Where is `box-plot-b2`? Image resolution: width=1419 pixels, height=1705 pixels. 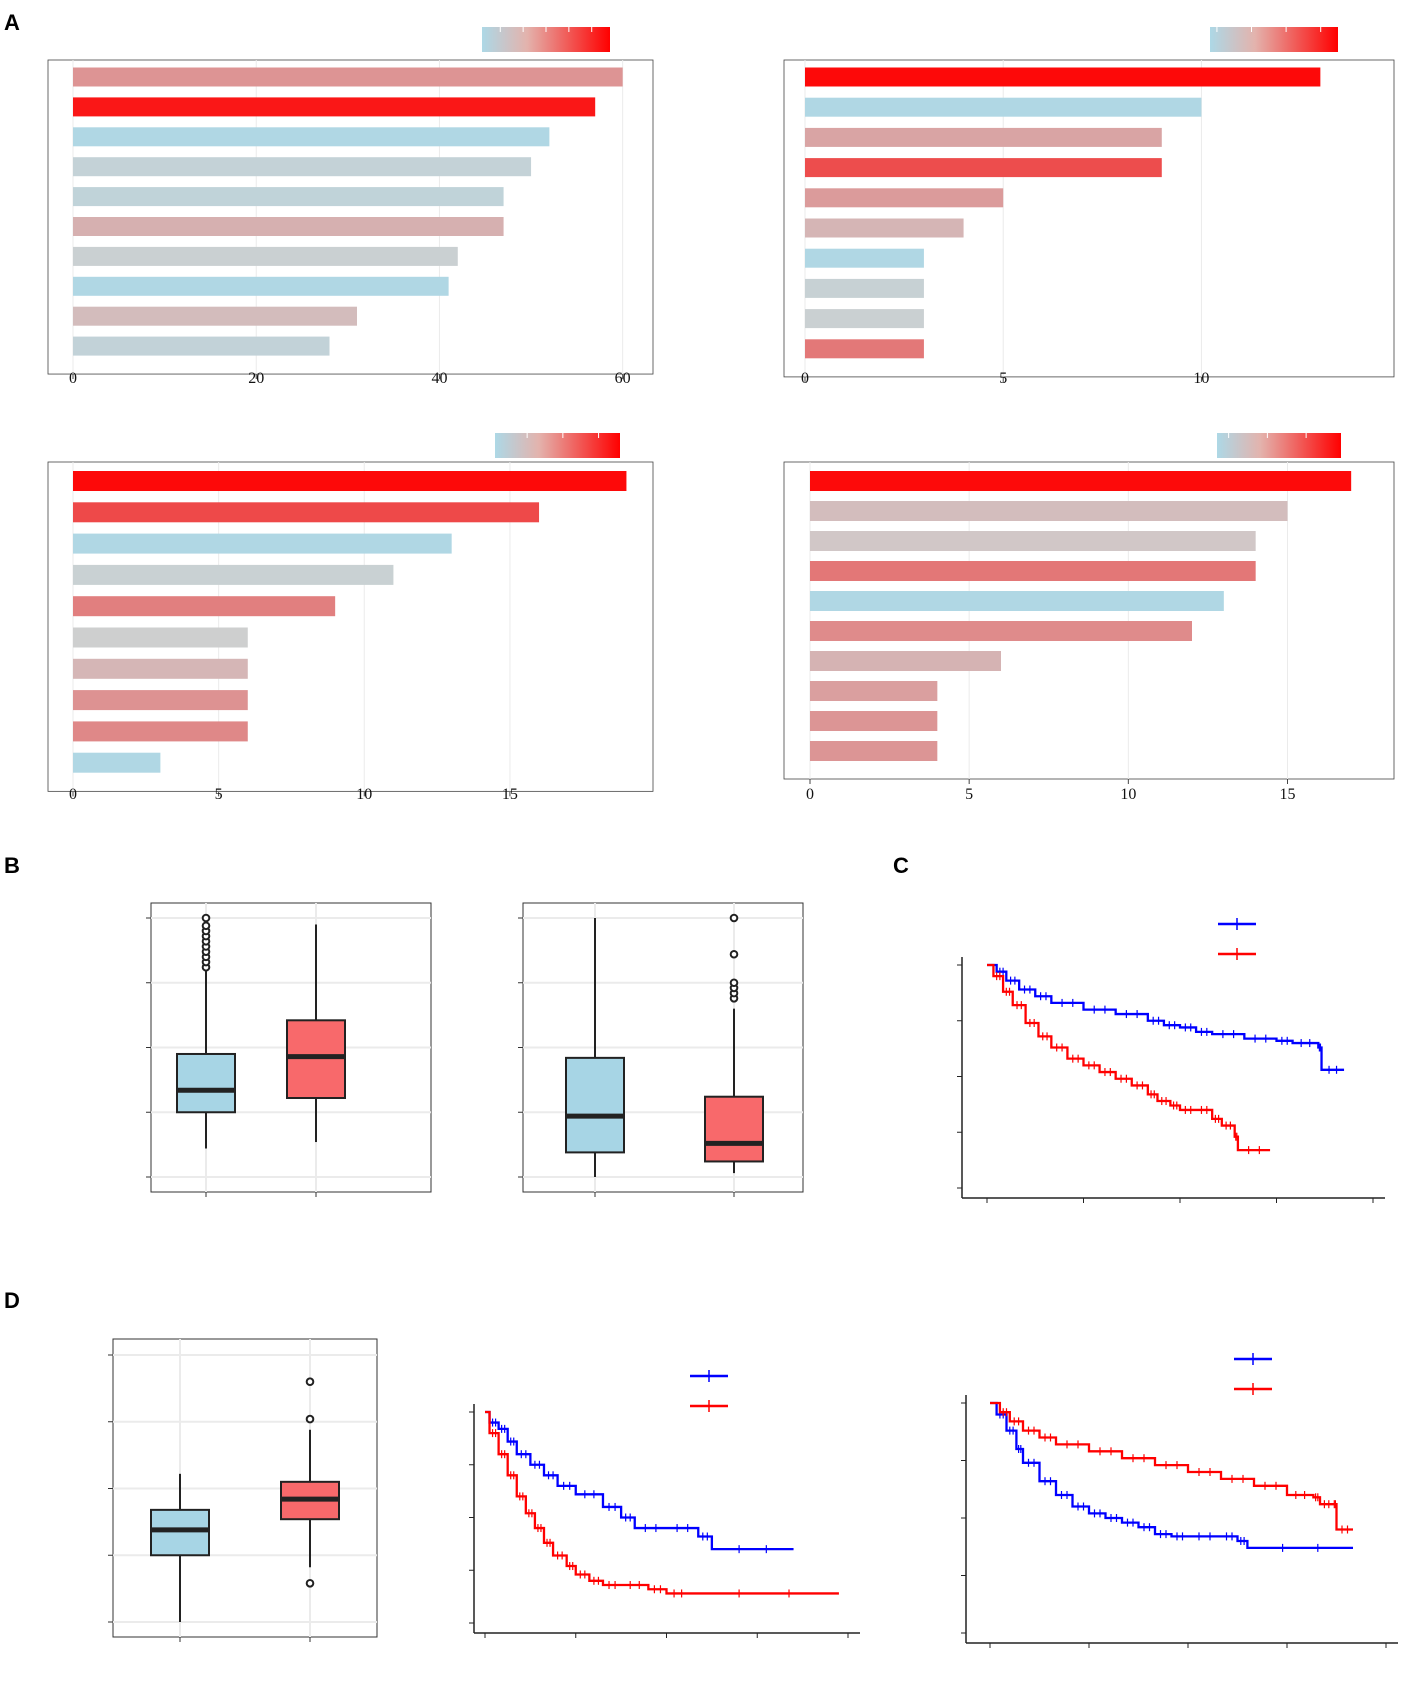 box-plot-b2 is located at coordinates (661, 1049).